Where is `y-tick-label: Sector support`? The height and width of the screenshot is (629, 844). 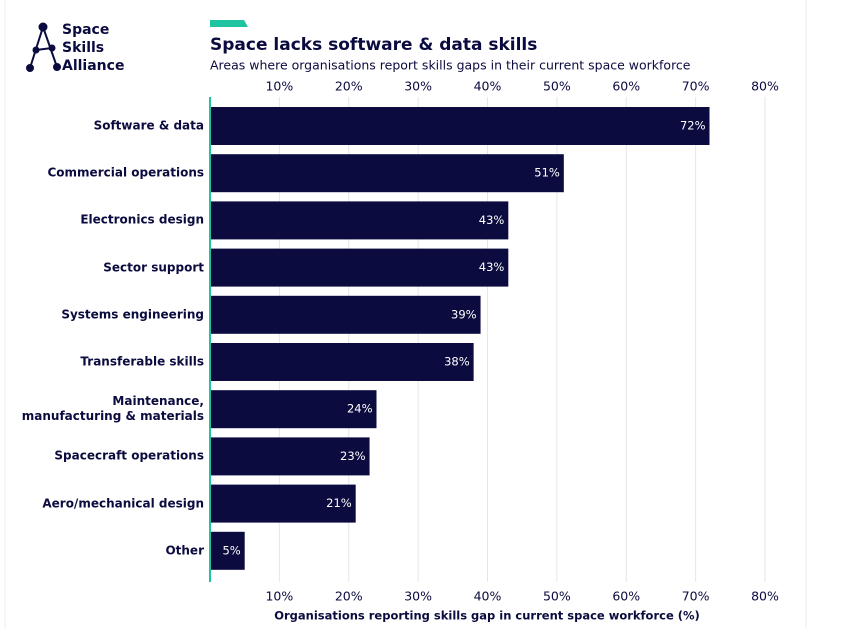
y-tick-label: Sector support is located at coordinates (153, 267).